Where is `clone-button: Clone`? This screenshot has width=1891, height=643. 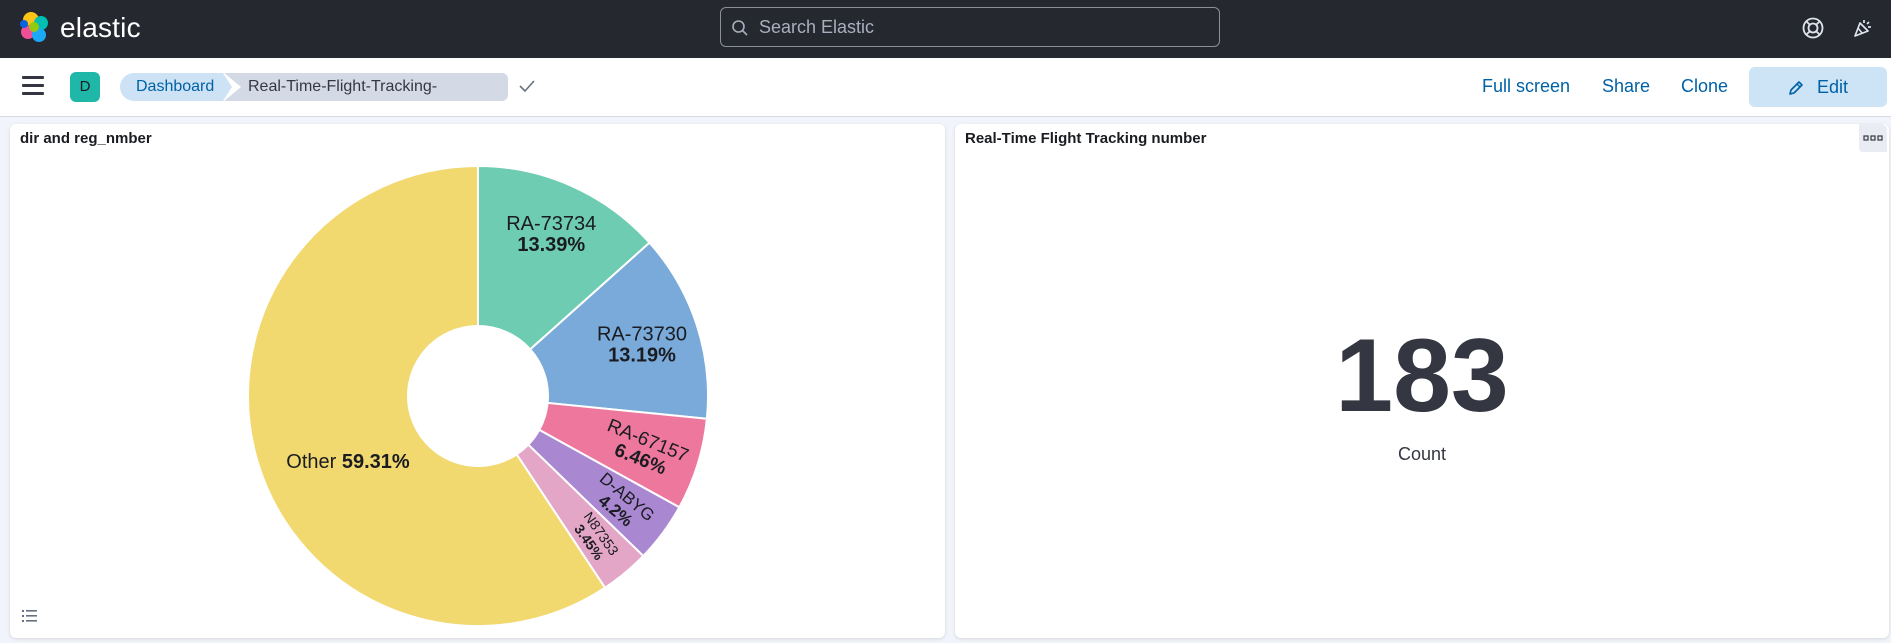 clone-button: Clone is located at coordinates (1705, 86).